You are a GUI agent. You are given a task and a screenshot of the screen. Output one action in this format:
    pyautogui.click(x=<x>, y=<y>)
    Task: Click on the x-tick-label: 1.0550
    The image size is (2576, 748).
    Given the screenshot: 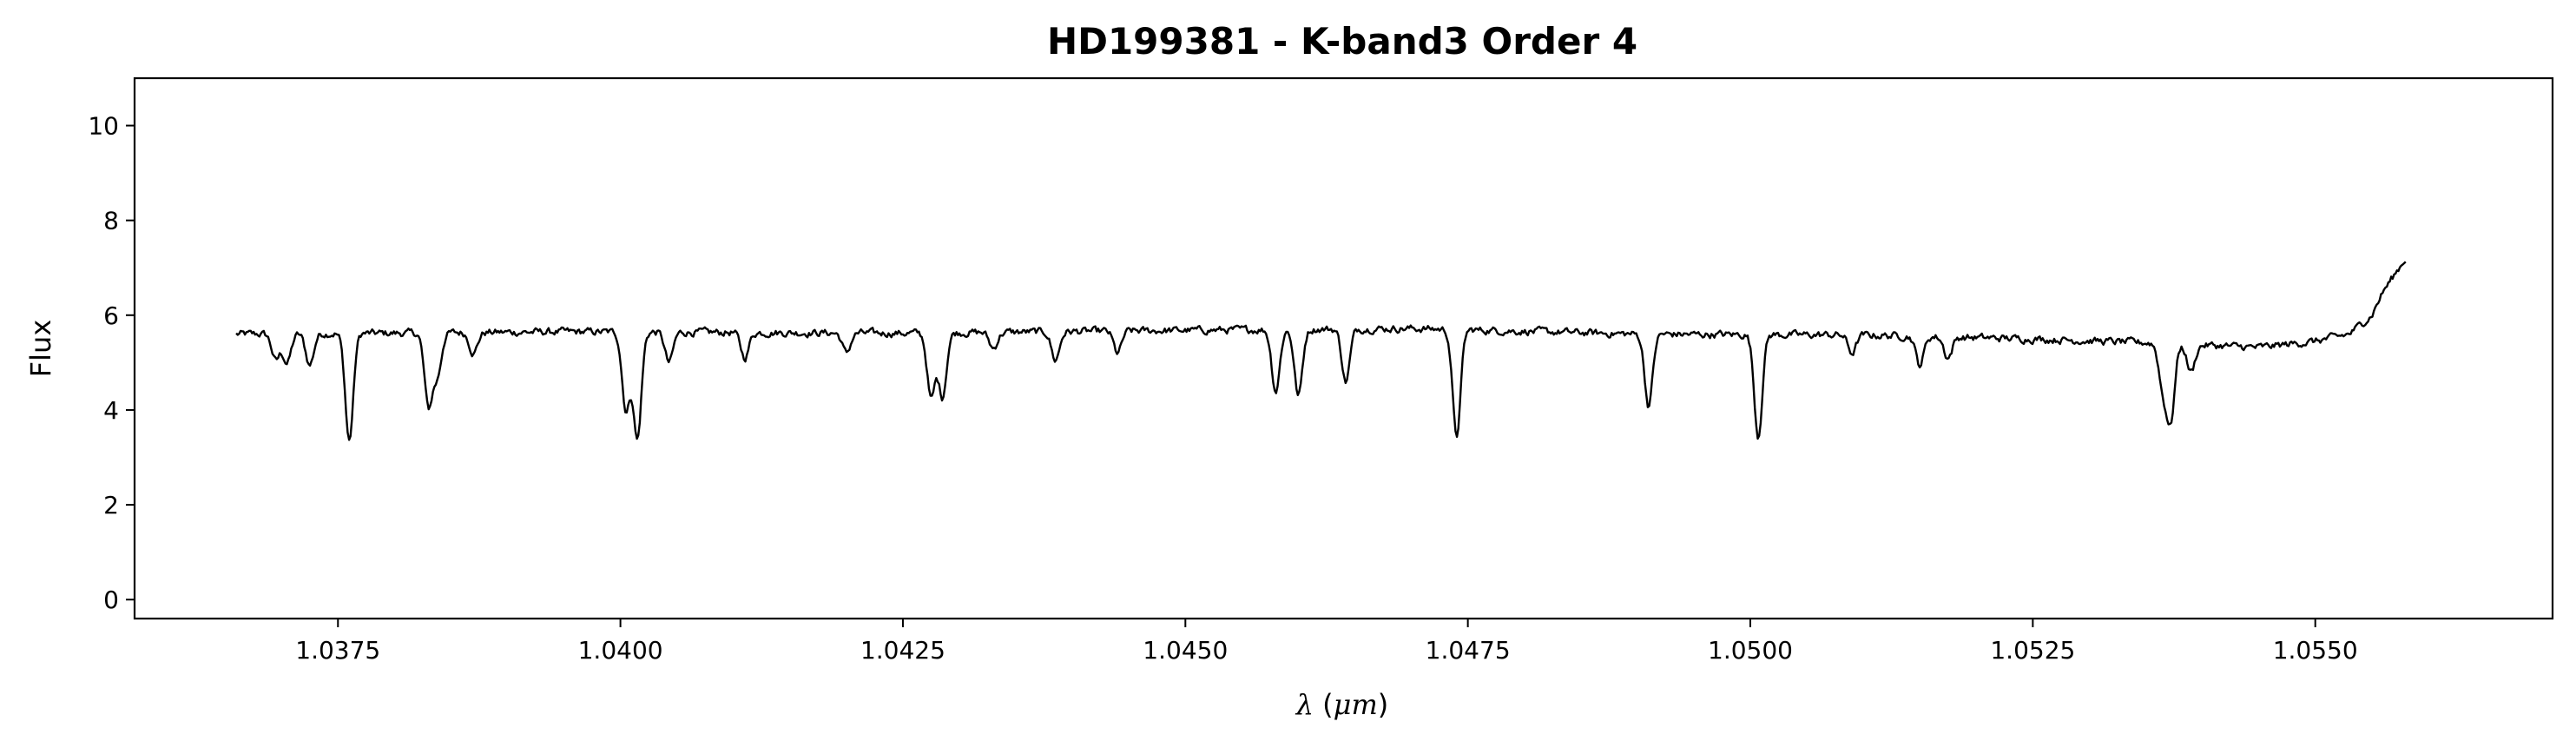 What is the action you would take?
    pyautogui.click(x=2315, y=650)
    